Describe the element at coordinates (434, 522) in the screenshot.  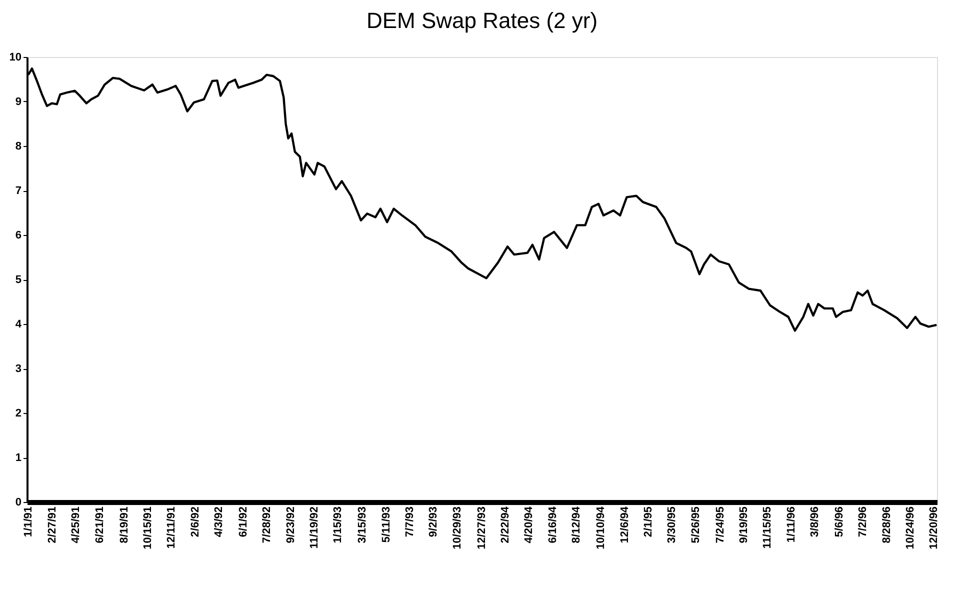
I see `x-tick-label: 9/2/93` at that location.